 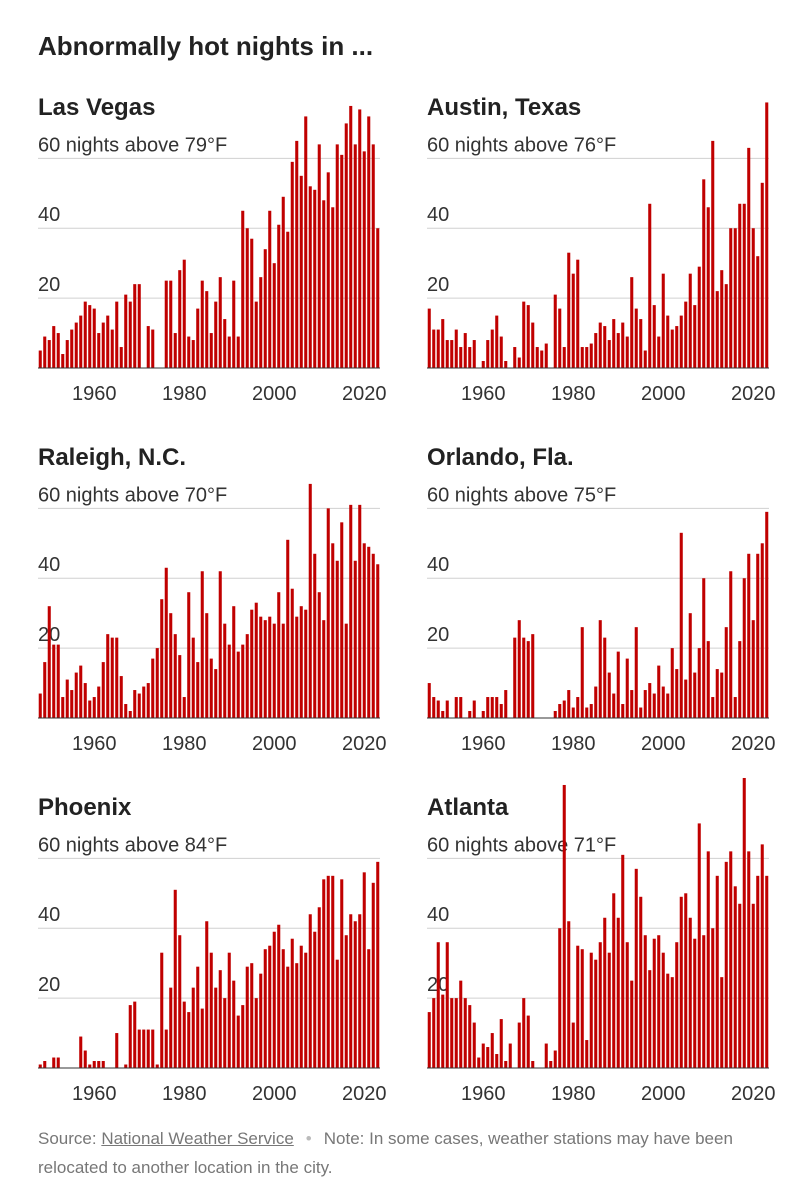 What do you see at coordinates (274, 394) in the screenshot?
I see `x-tick-label: 2000` at bounding box center [274, 394].